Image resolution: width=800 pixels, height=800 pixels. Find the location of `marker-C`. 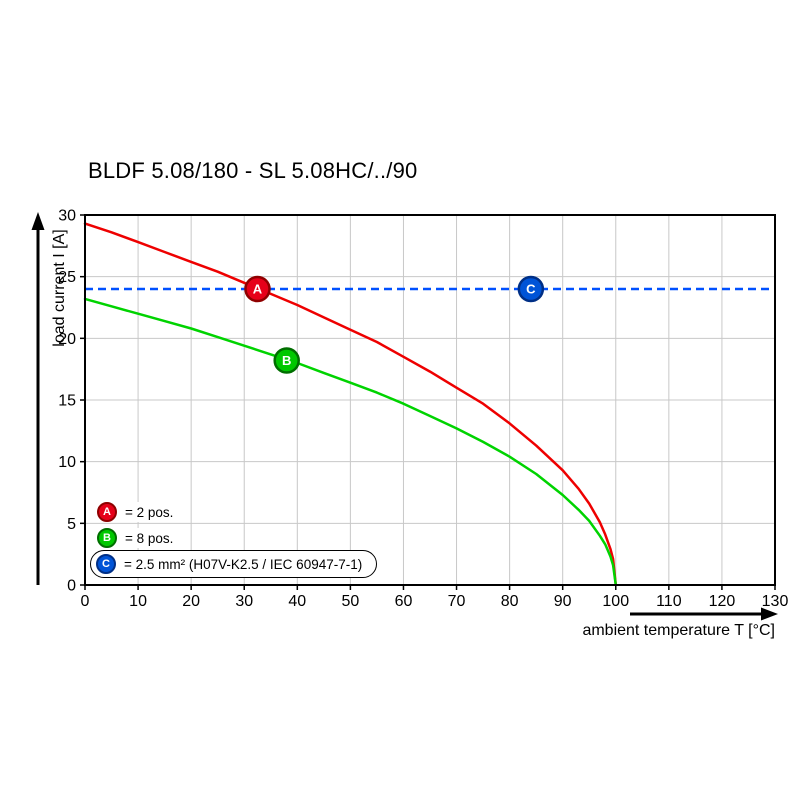

marker-C is located at coordinates (531, 289).